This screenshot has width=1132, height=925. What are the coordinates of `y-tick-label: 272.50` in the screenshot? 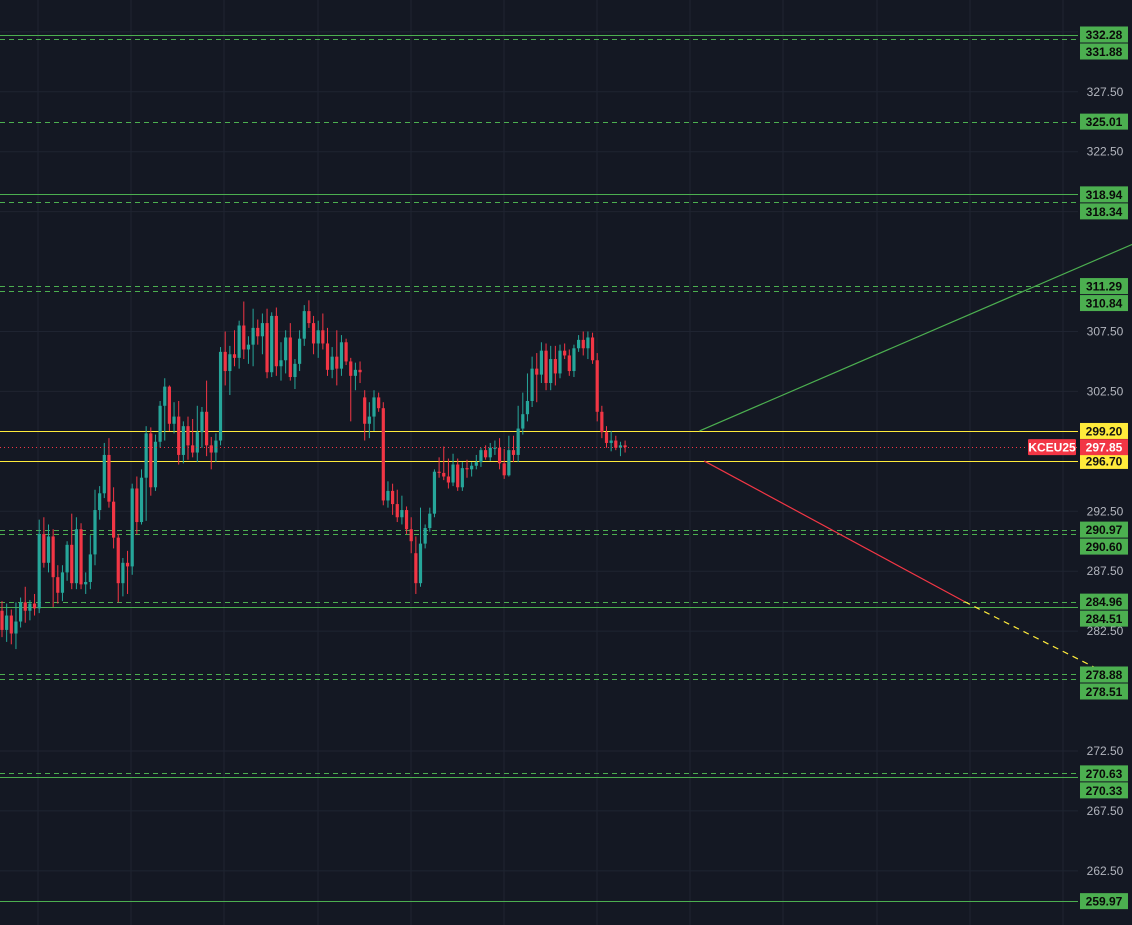 It's located at (1105, 751).